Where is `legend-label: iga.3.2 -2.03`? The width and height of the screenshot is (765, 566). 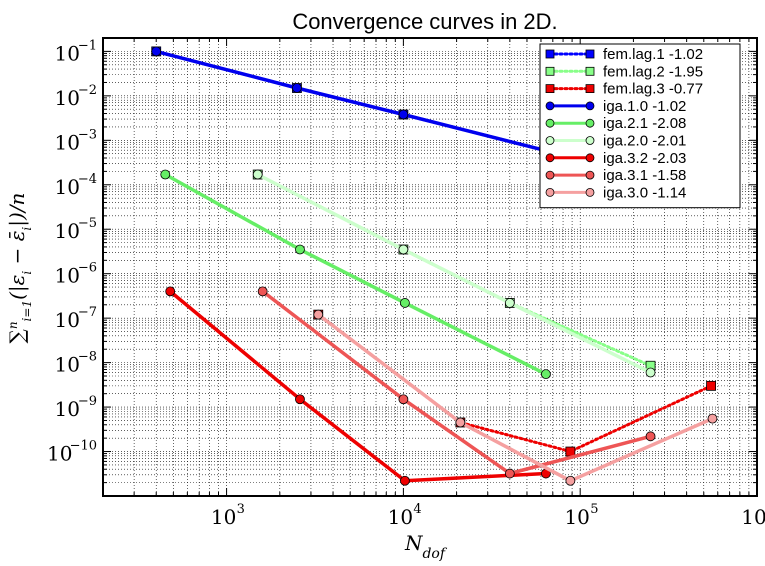 legend-label: iga.3.2 -2.03 is located at coordinates (644, 158).